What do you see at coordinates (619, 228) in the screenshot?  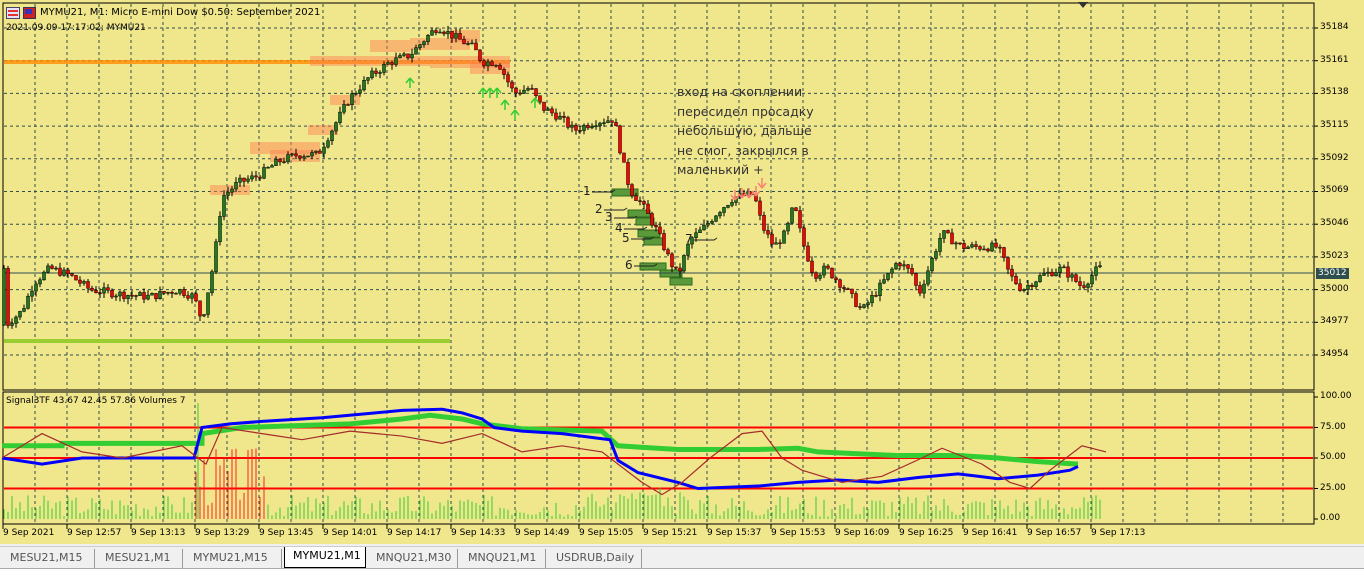 I see `entry-marker-label: 4` at bounding box center [619, 228].